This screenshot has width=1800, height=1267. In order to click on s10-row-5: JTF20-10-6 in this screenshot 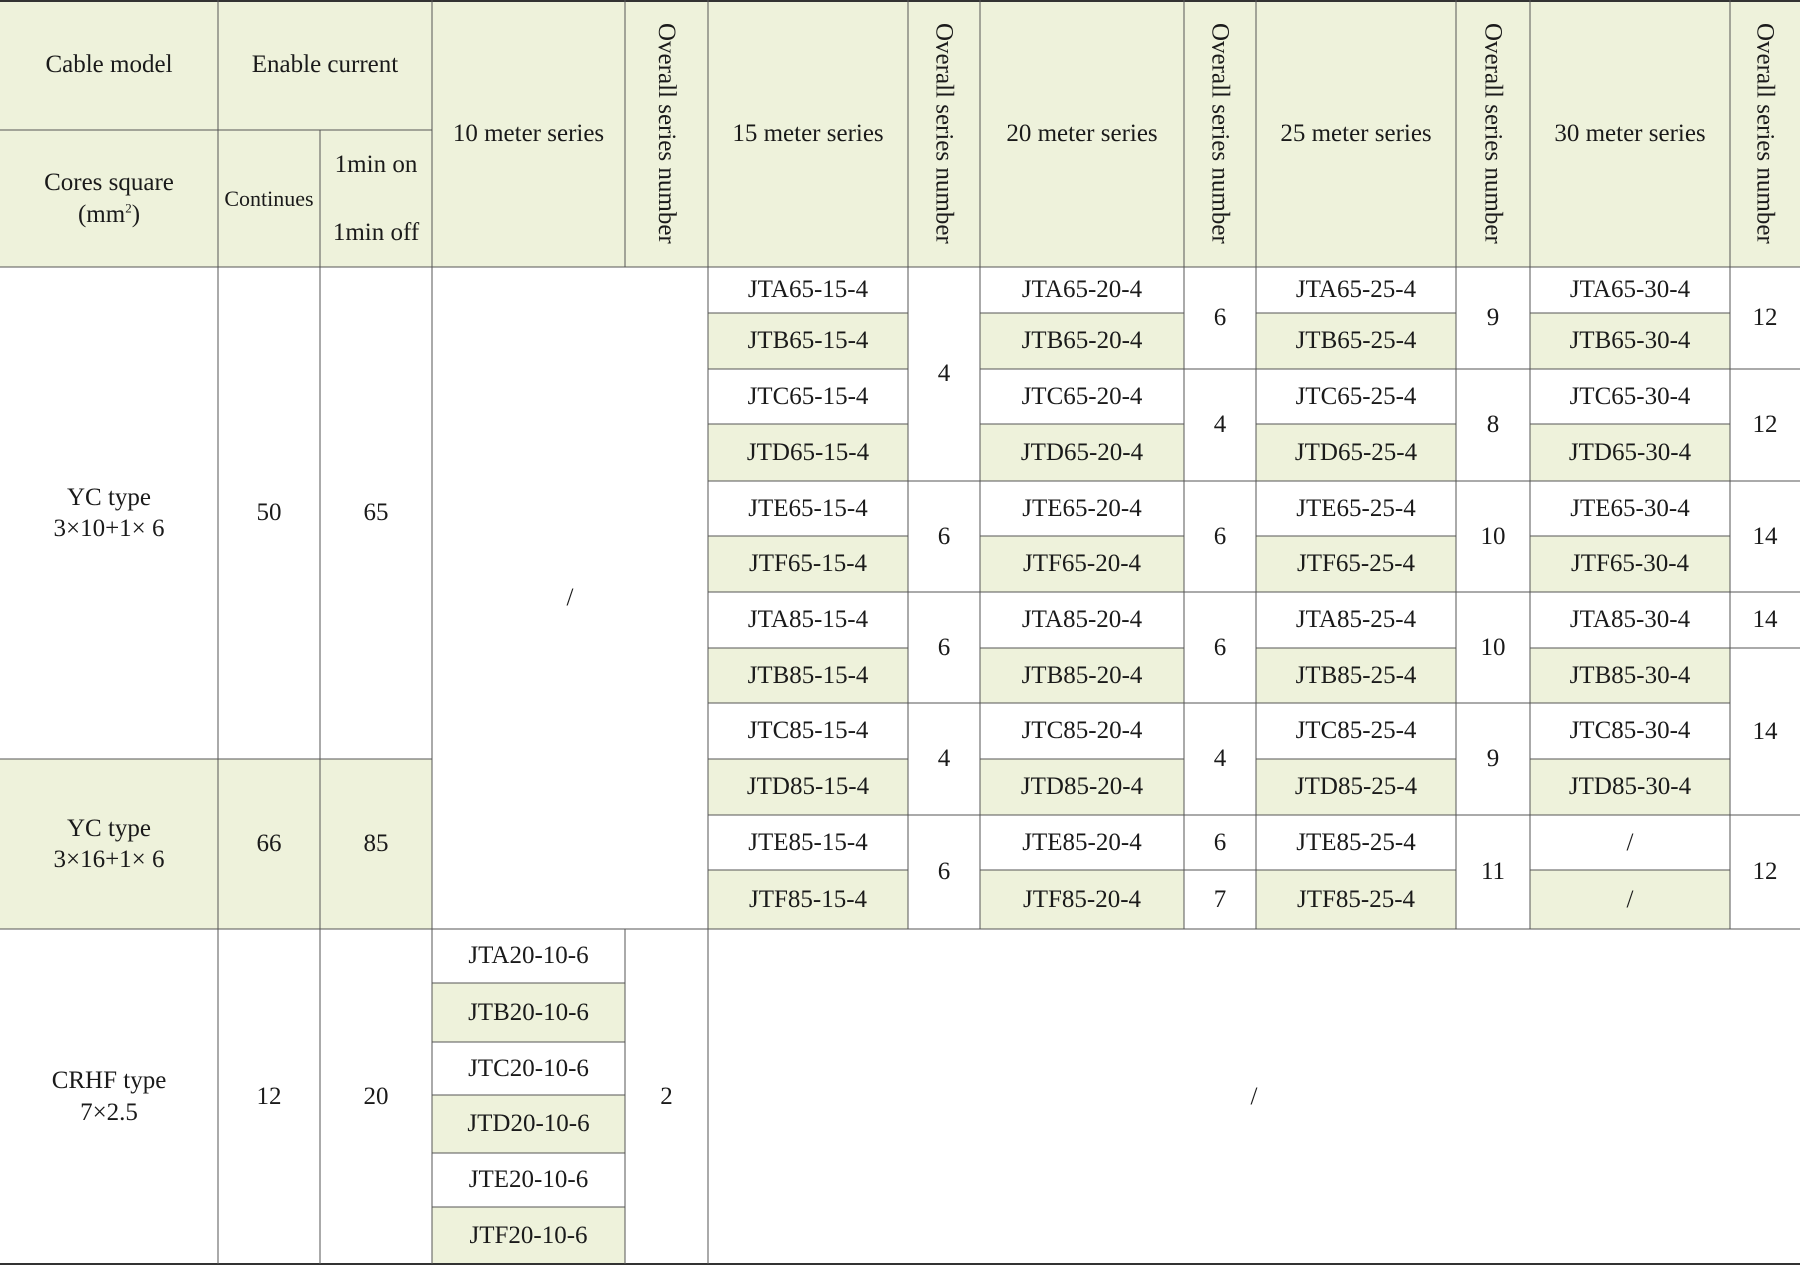, I will do `click(528, 1235)`.